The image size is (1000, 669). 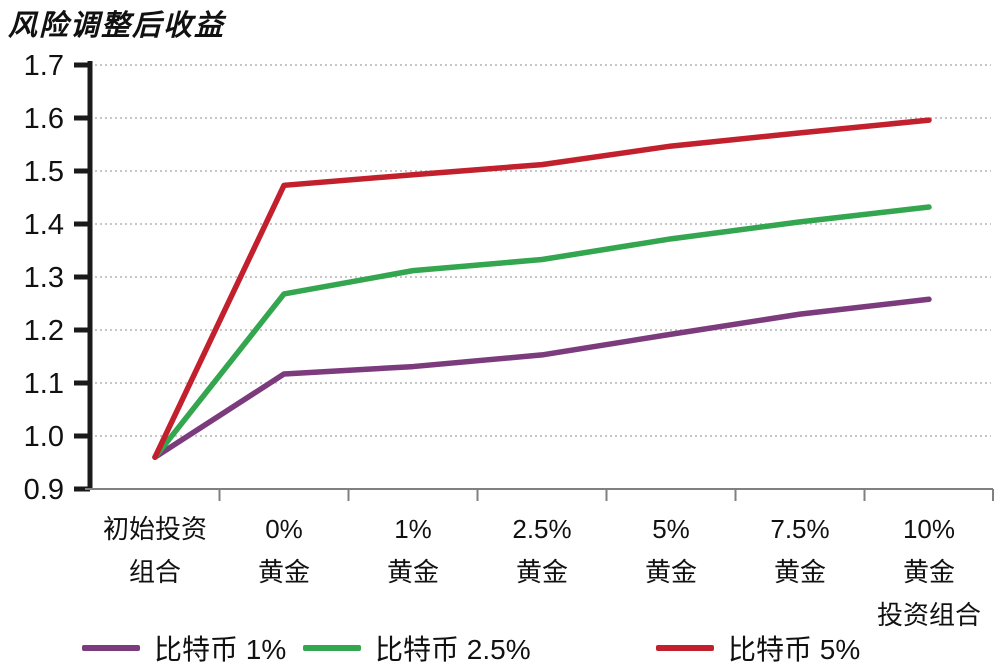 What do you see at coordinates (284, 529) in the screenshot?
I see `x-category-label: 0%` at bounding box center [284, 529].